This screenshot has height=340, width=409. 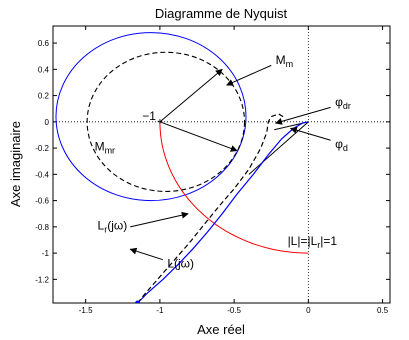 What do you see at coordinates (42, 279) in the screenshot?
I see `y-tick-label: -1.2` at bounding box center [42, 279].